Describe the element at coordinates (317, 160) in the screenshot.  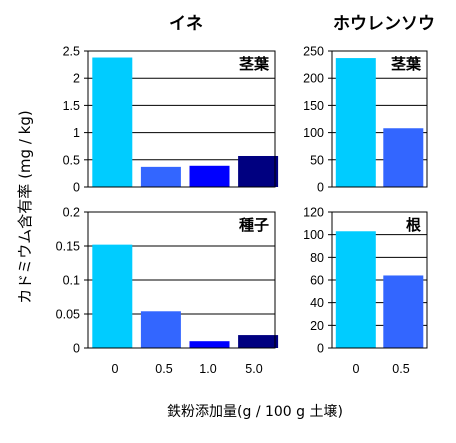
I see `y-tick-label: 50` at that location.